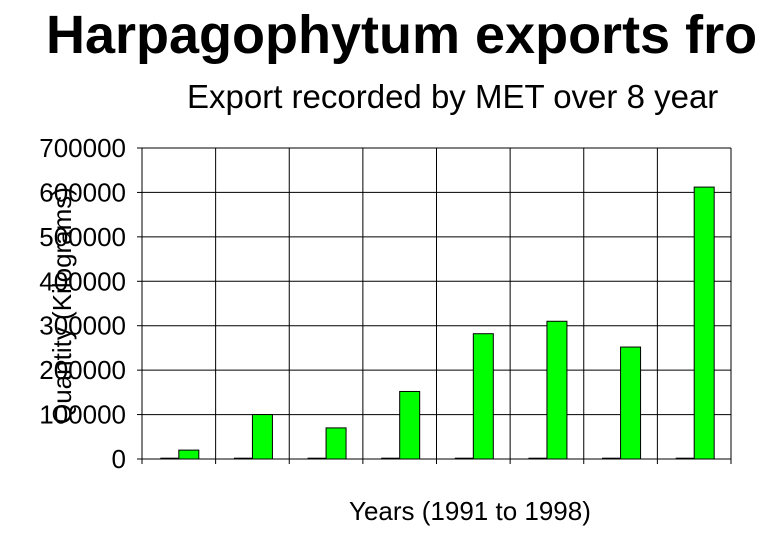 The width and height of the screenshot is (774, 559). Describe the element at coordinates (453, 96) in the screenshot. I see `chart-subtitle: Export recorded by MET over 8 year` at that location.